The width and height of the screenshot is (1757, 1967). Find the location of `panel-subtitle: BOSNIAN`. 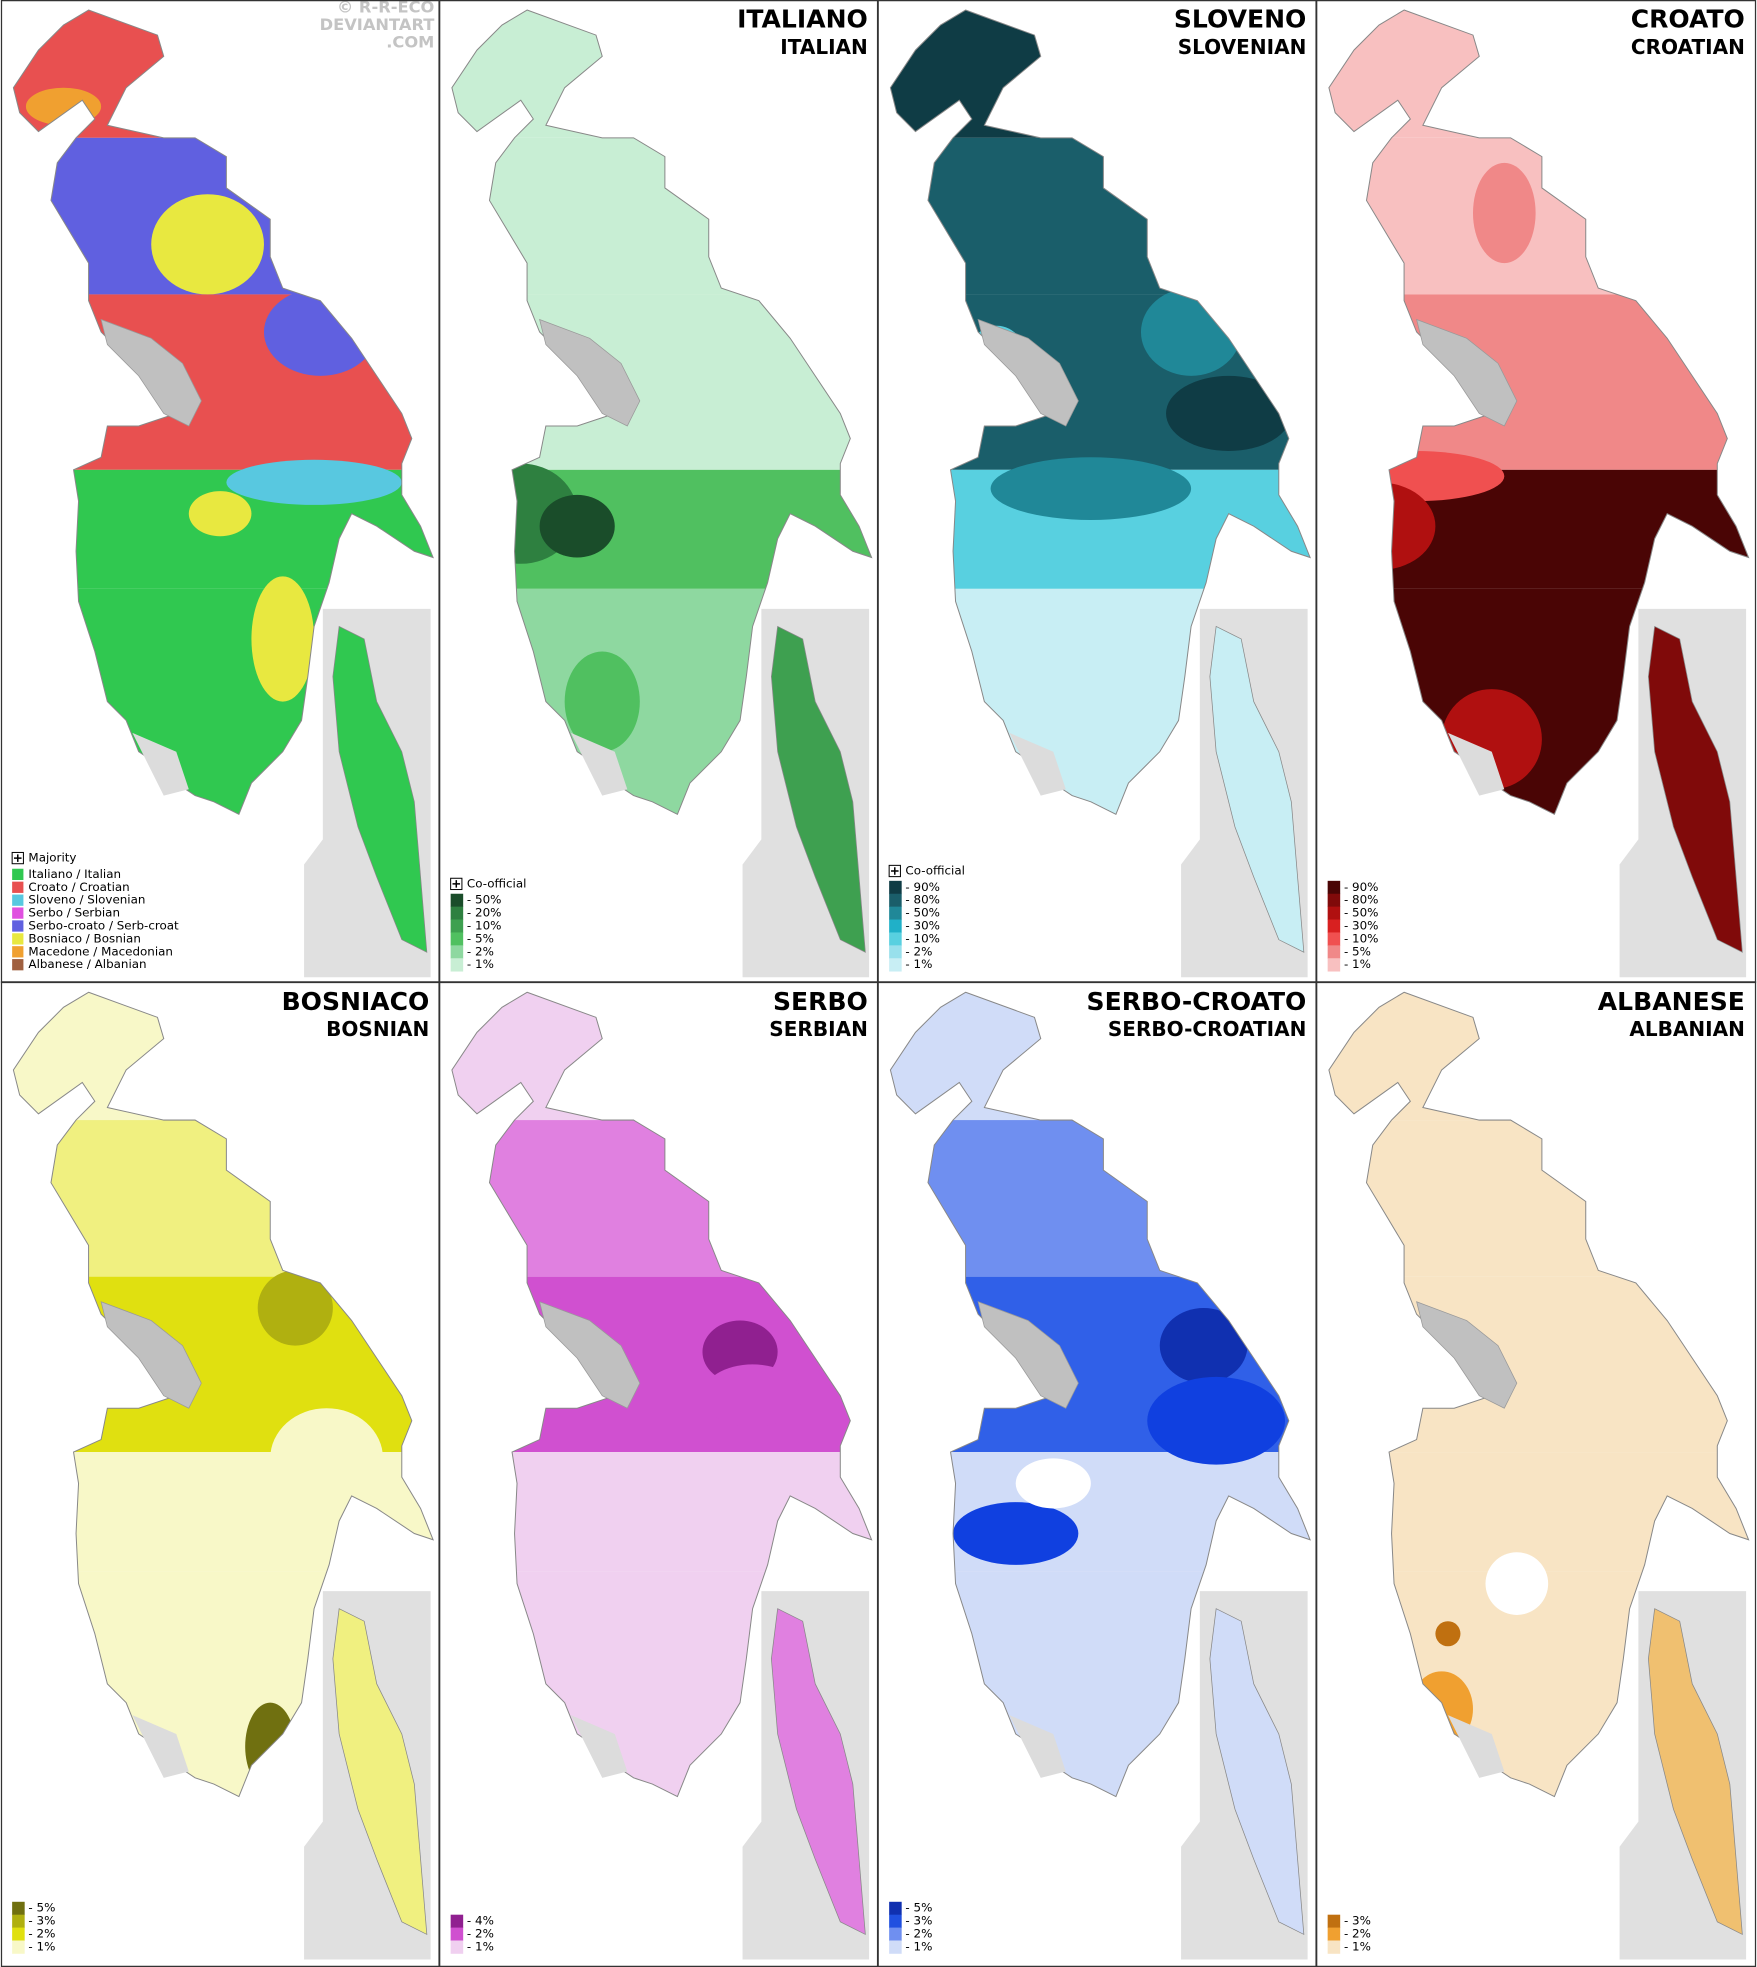

panel-subtitle: BOSNIAN is located at coordinates (377, 1029).